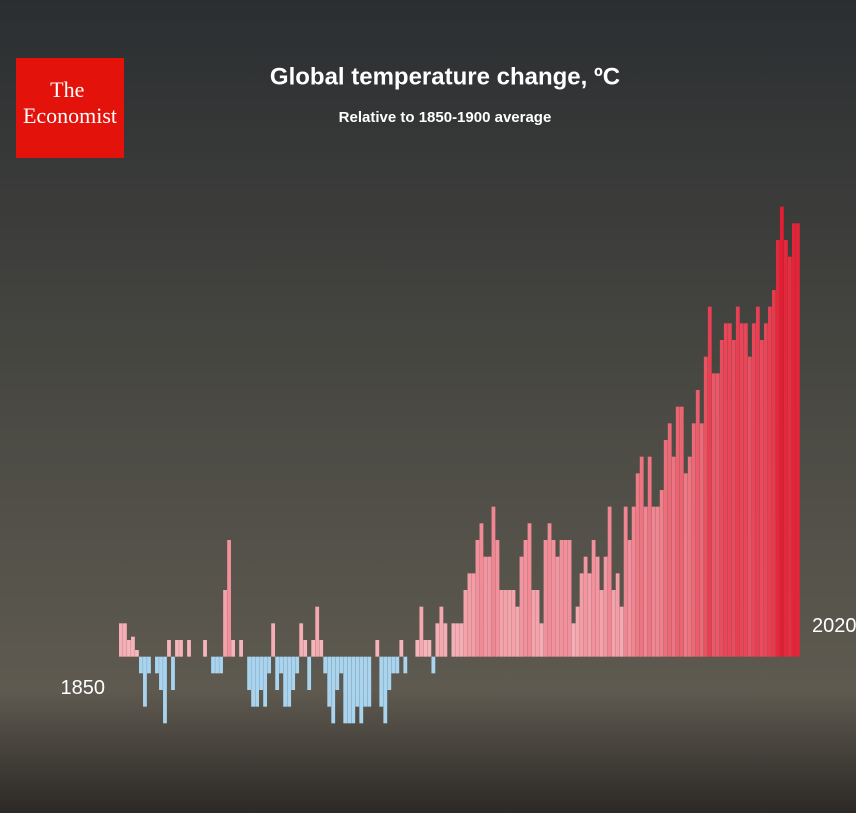 Image resolution: width=856 pixels, height=813 pixels. What do you see at coordinates (83, 688) in the screenshot?
I see `x-tick-label: 1850` at bounding box center [83, 688].